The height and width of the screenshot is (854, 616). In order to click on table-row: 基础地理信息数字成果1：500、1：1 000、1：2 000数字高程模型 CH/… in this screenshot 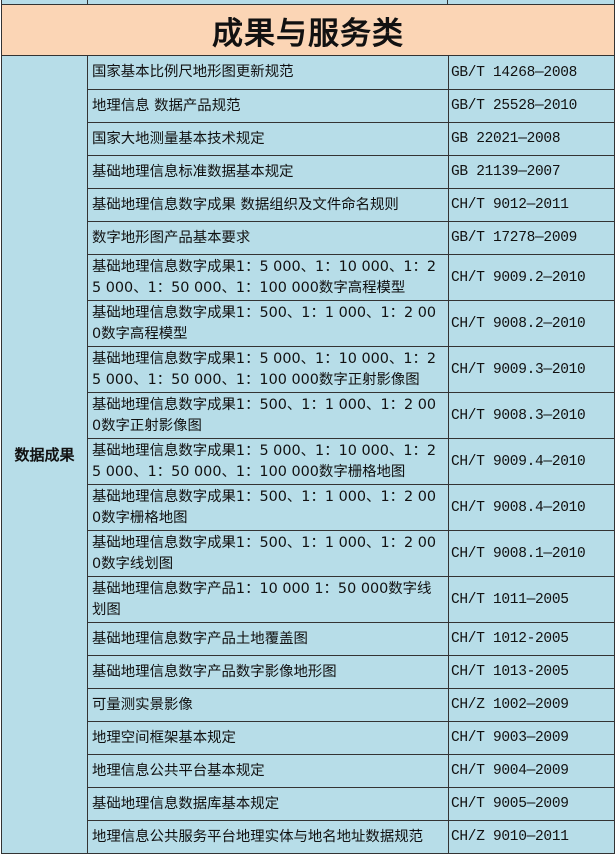, I will do `click(351, 323)`.